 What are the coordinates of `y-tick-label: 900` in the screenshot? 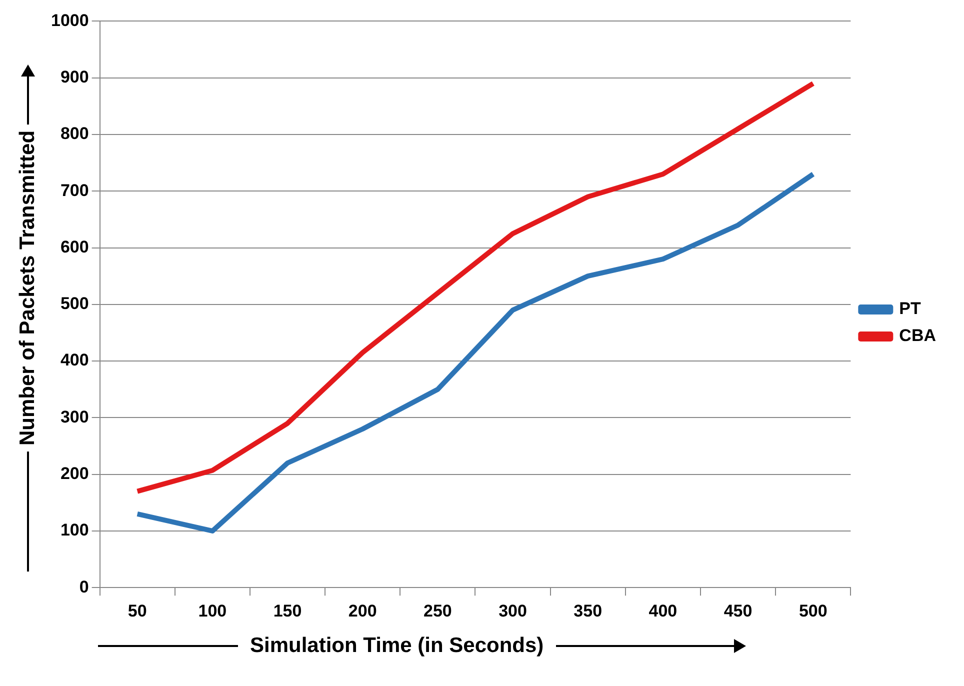 It's located at (74, 77).